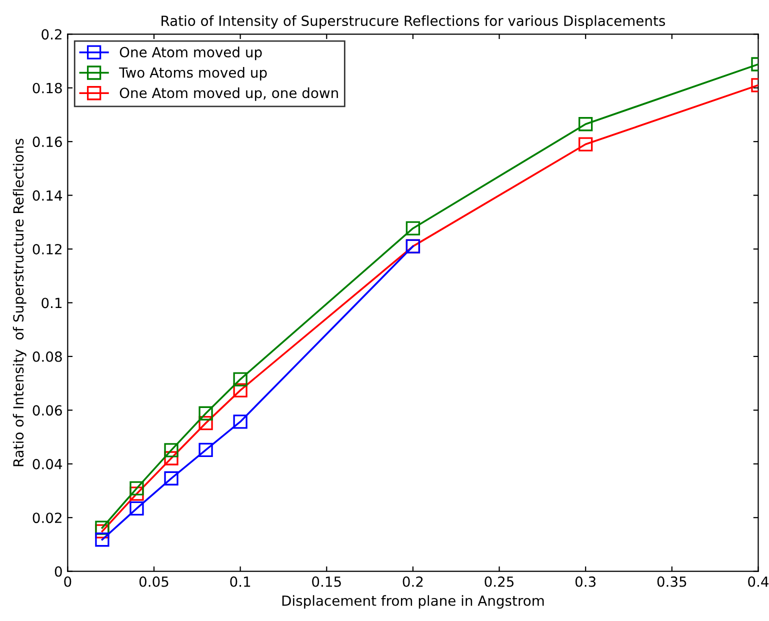  Describe the element at coordinates (240, 581) in the screenshot. I see `x-tick-label: 0.1` at that location.